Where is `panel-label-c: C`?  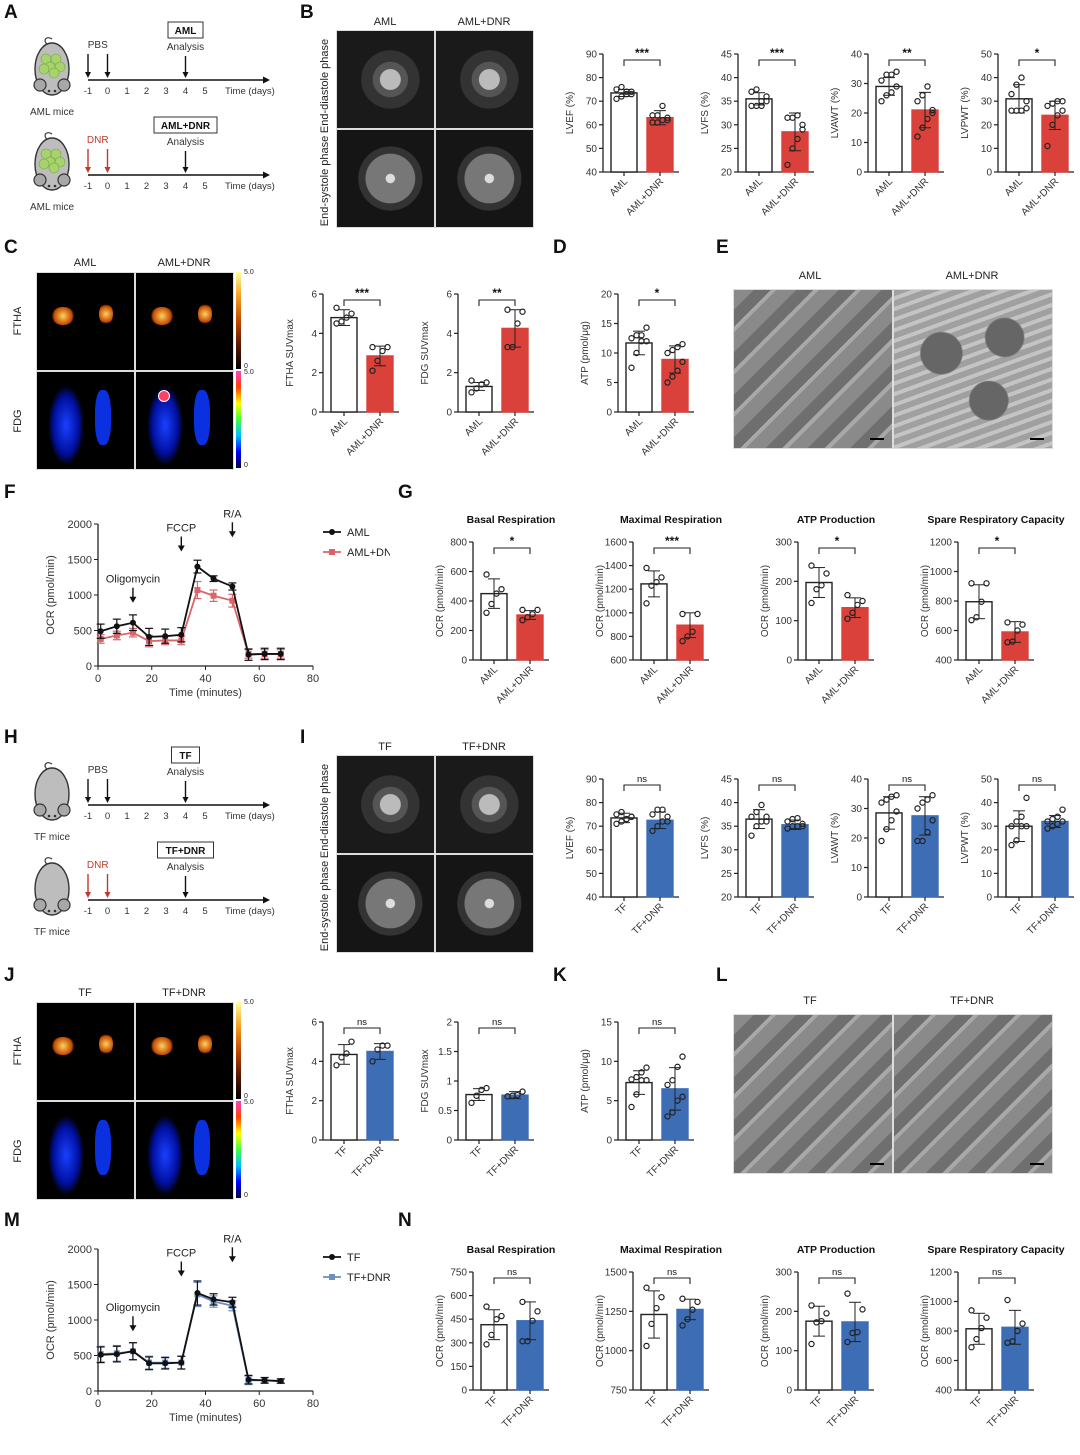
panel-label-c: C is located at coordinates (11, 247).